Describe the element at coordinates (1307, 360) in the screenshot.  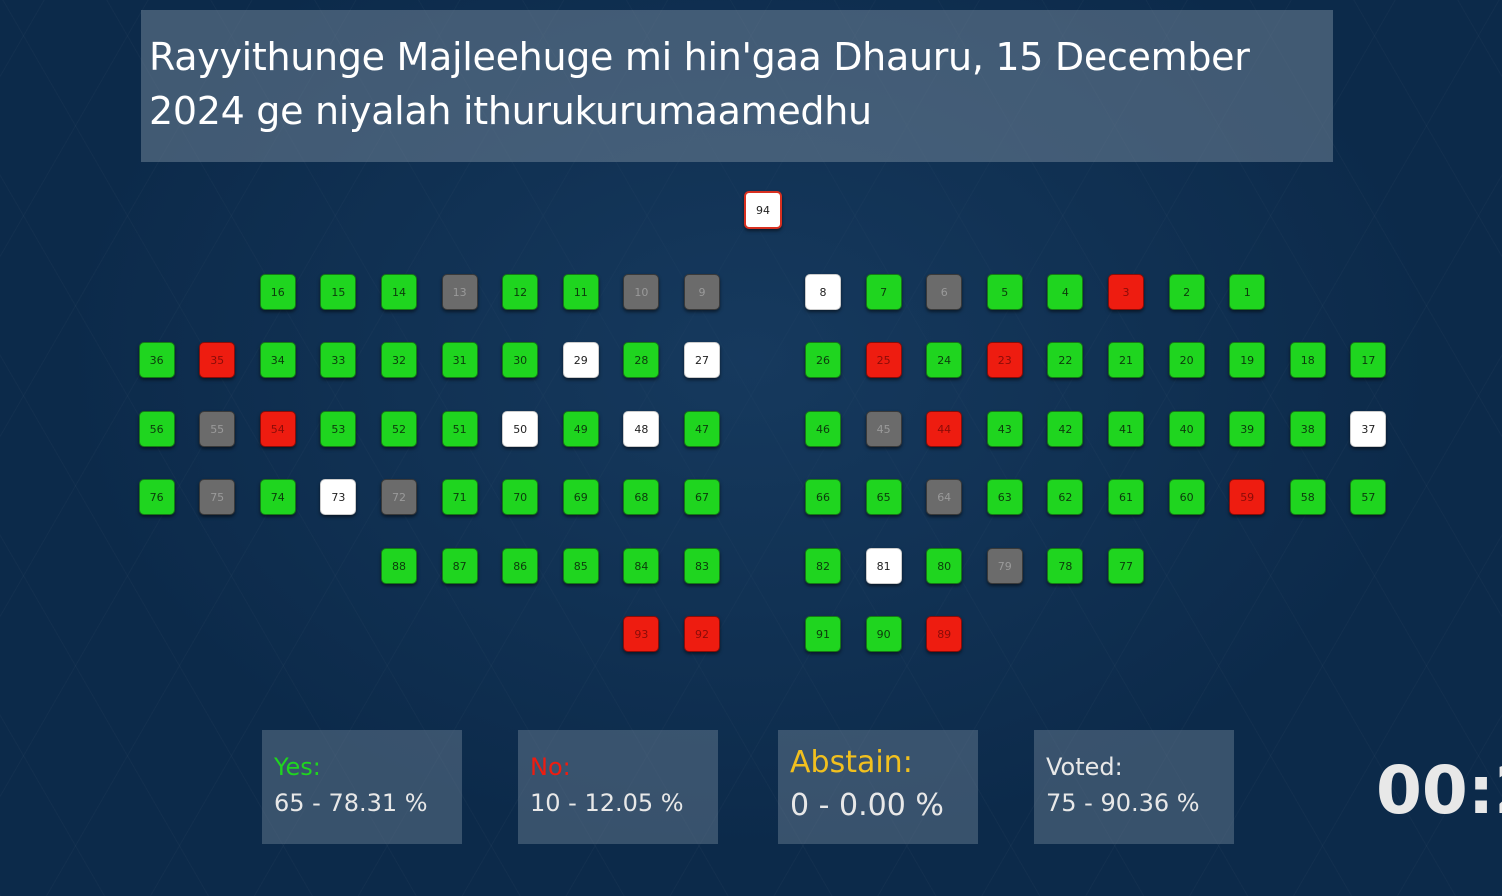
I see `seat-18: 18` at that location.